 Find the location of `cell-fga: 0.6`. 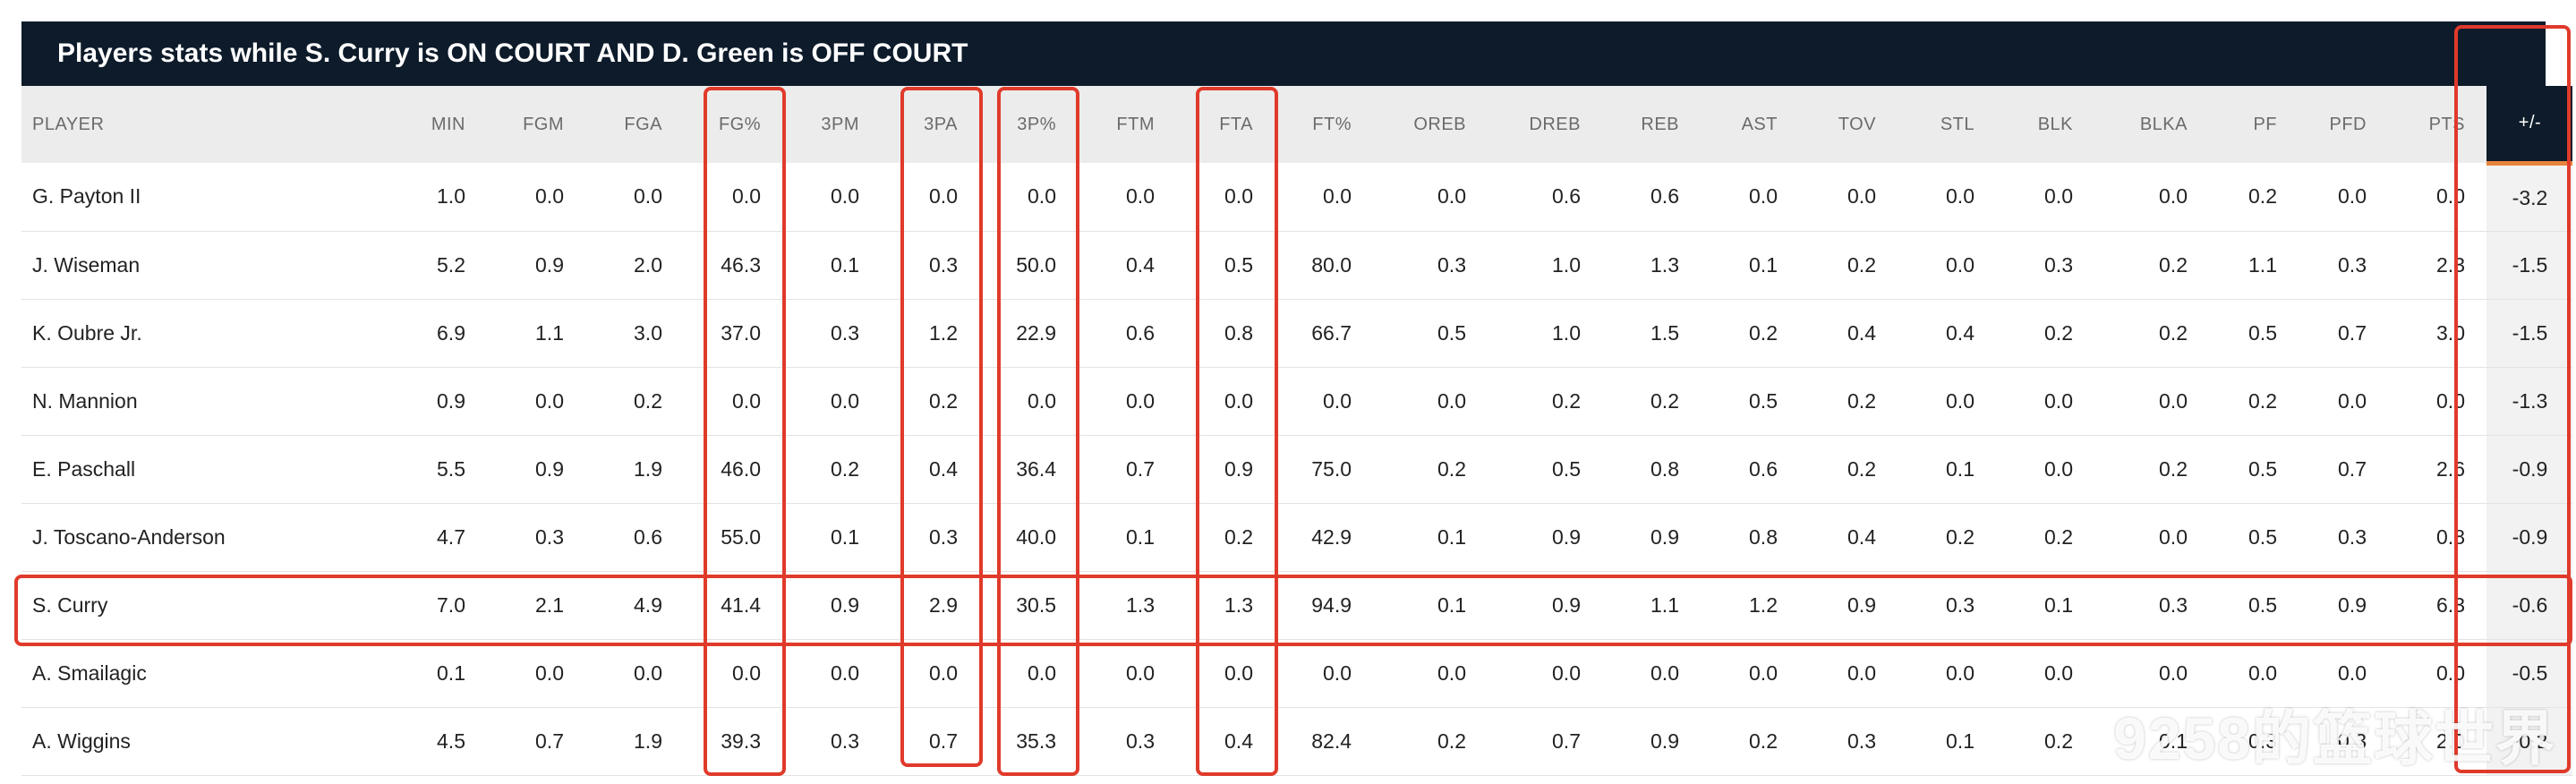

cell-fga: 0.6 is located at coordinates (648, 536).